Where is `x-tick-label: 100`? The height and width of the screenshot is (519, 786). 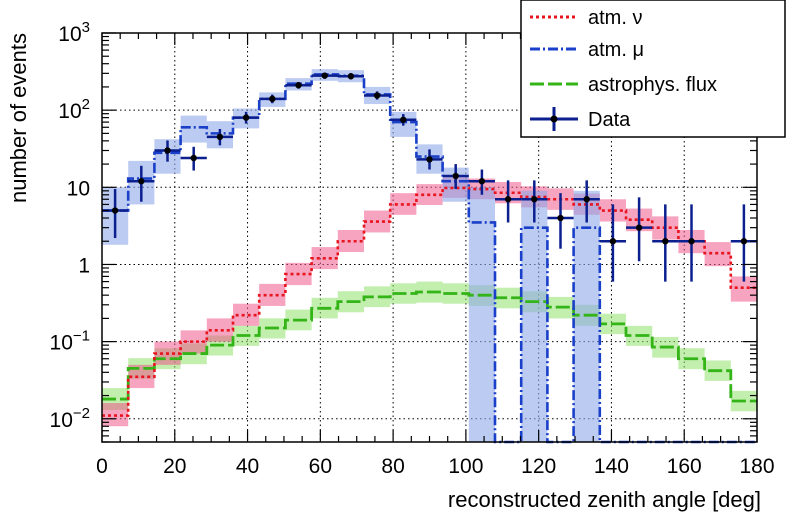 x-tick-label: 100 is located at coordinates (465, 466).